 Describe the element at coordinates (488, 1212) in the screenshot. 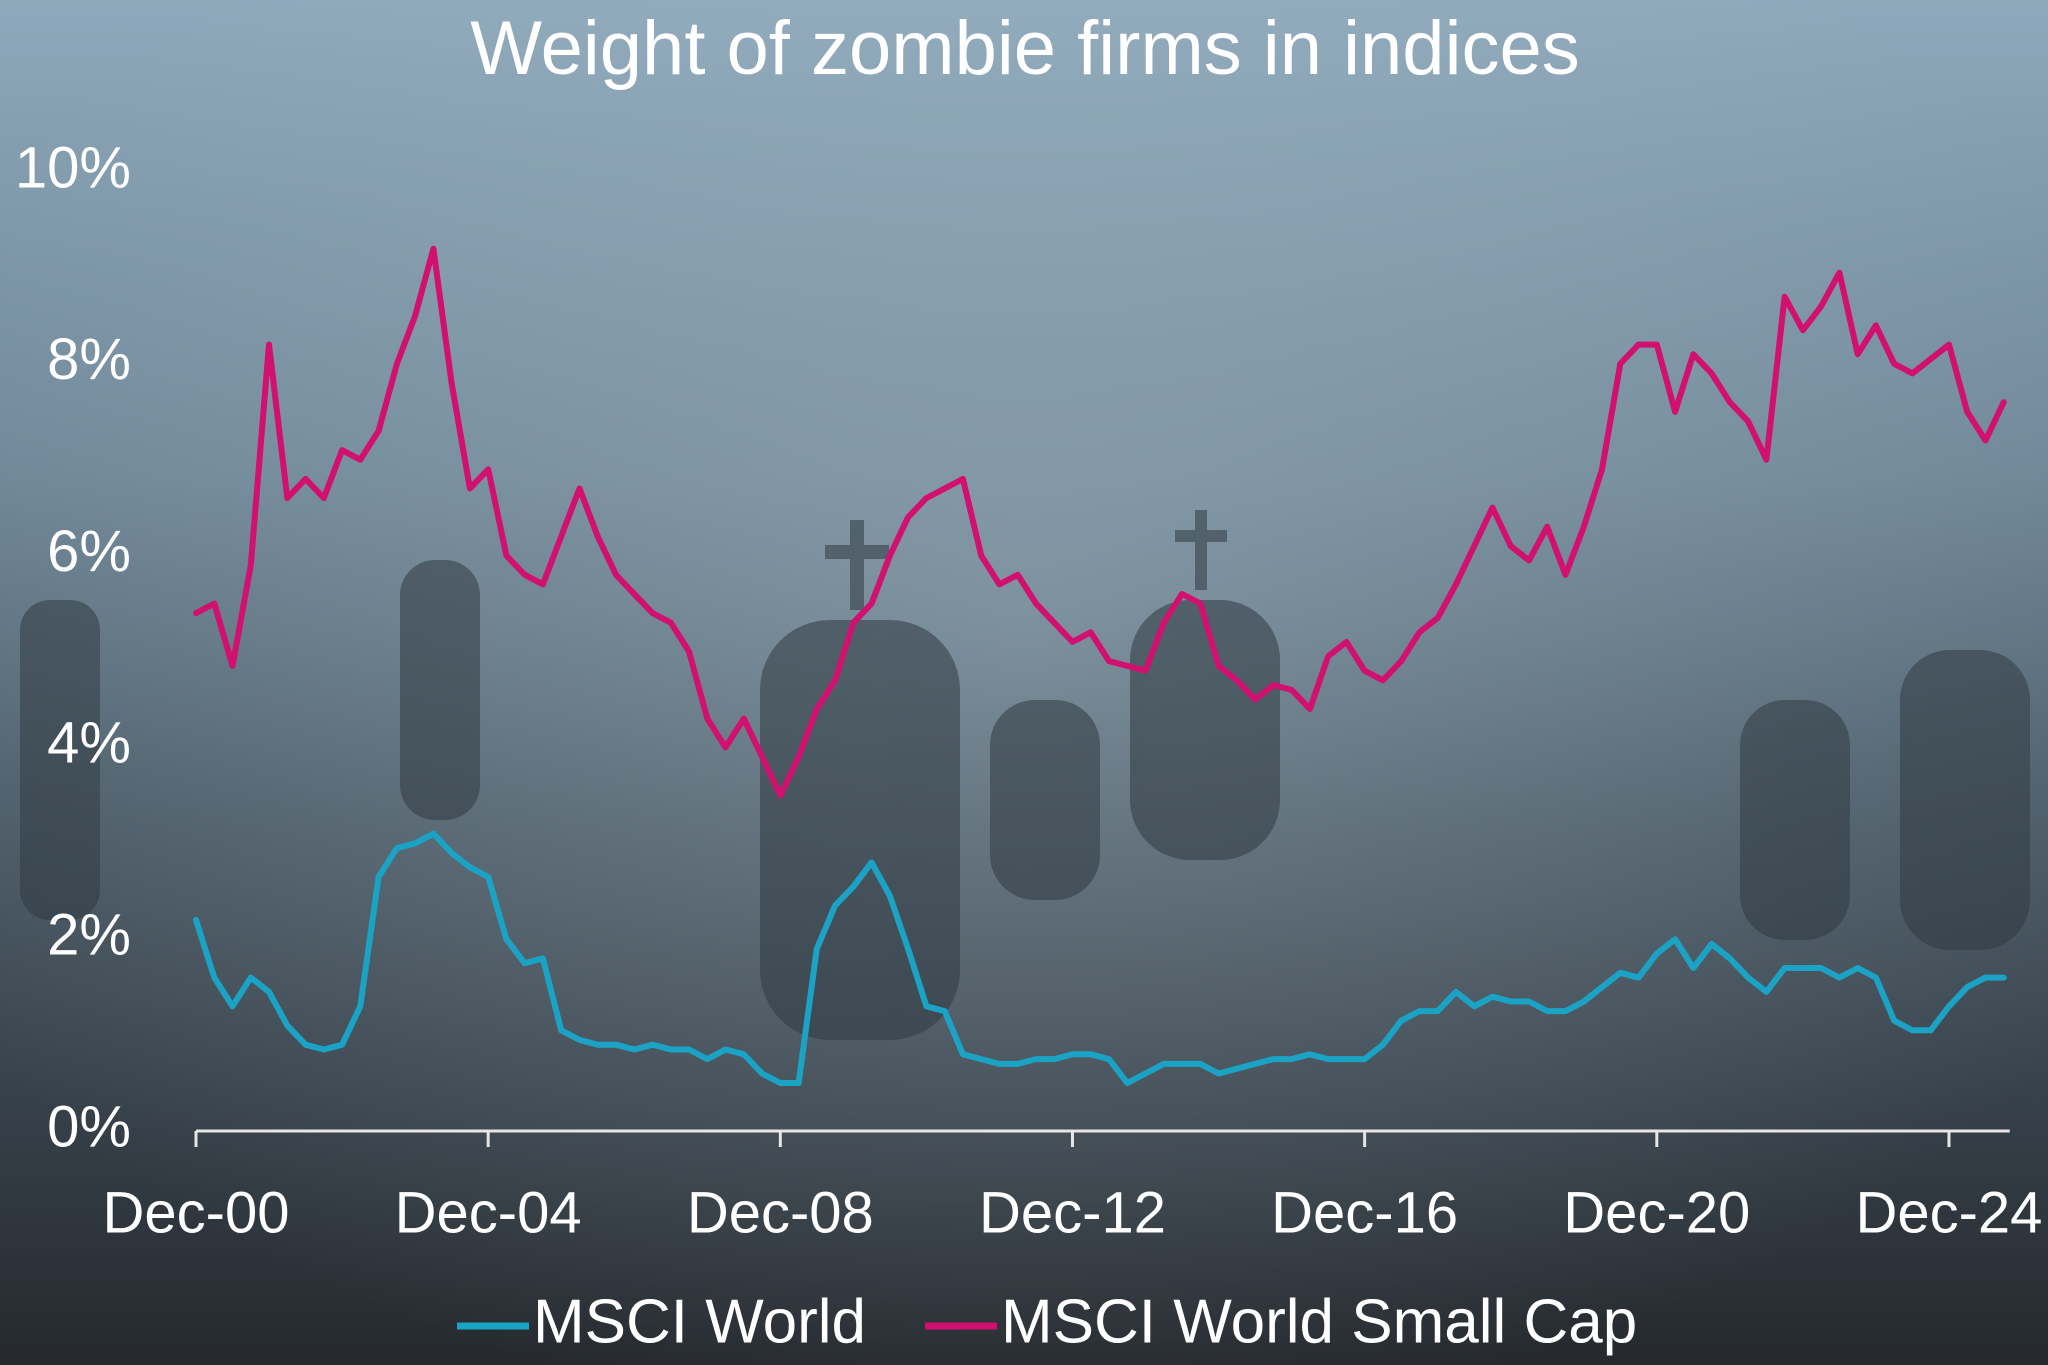

I see `x-tick-label: Dec-04` at that location.